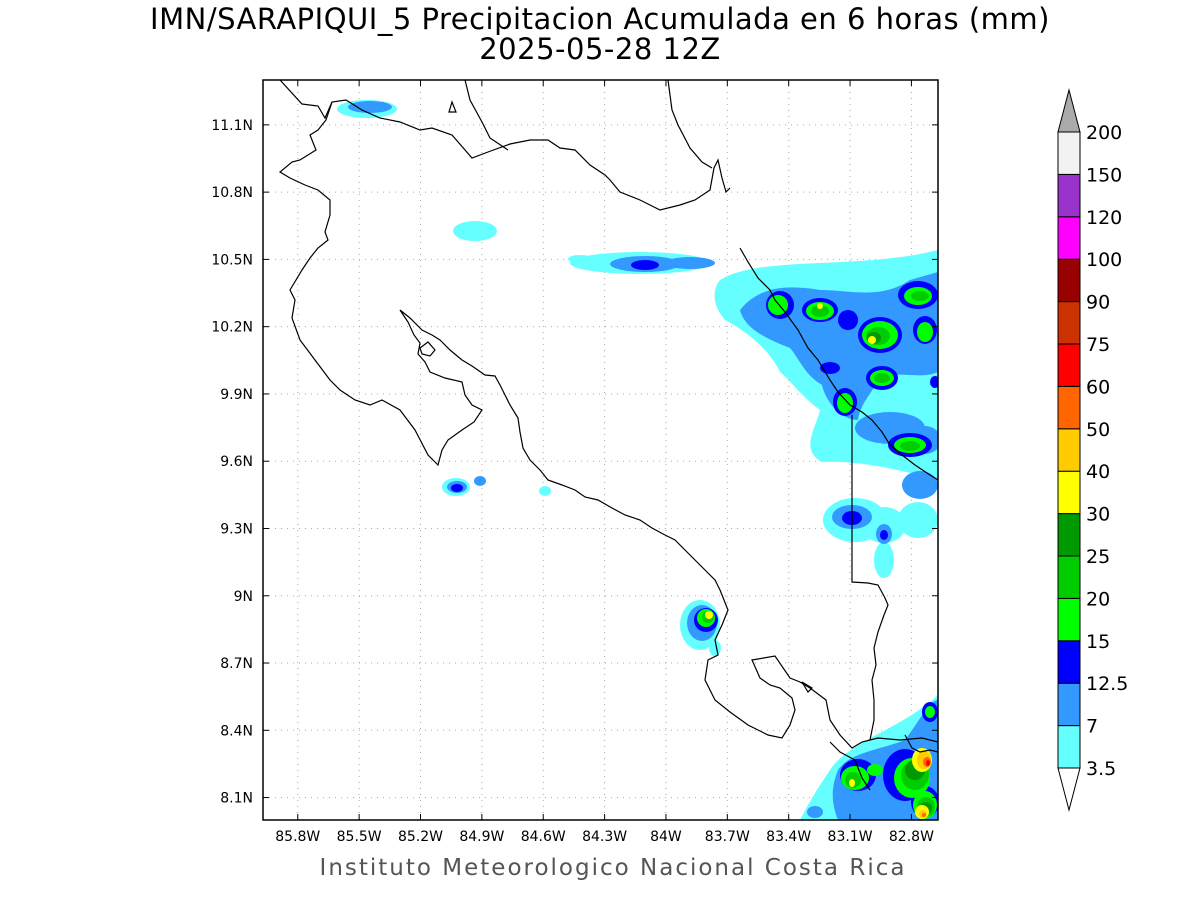 Image resolution: width=1200 pixels, height=900 pixels. Describe the element at coordinates (850, 837) in the screenshot. I see `lon-tick-label: 83.1W` at that location.